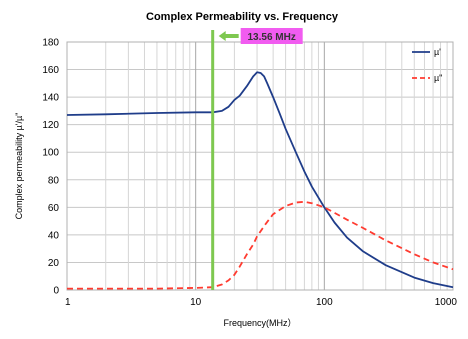  I want to click on legend: µ' µ", so click(427, 65).